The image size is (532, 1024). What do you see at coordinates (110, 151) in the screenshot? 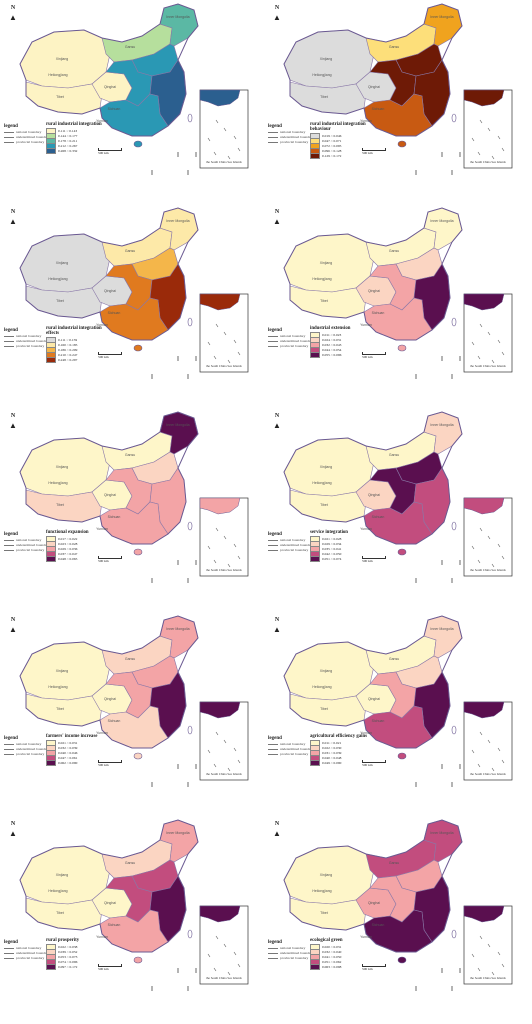
I see `scale-bar: 500 km` at bounding box center [110, 151].